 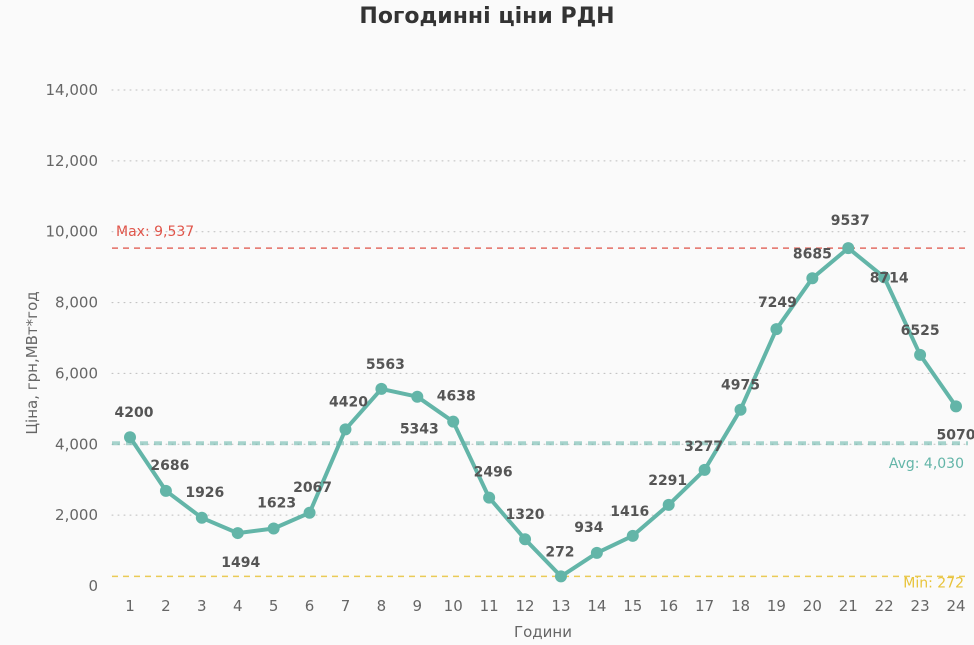 I want to click on data-label: 2067, so click(x=312, y=488).